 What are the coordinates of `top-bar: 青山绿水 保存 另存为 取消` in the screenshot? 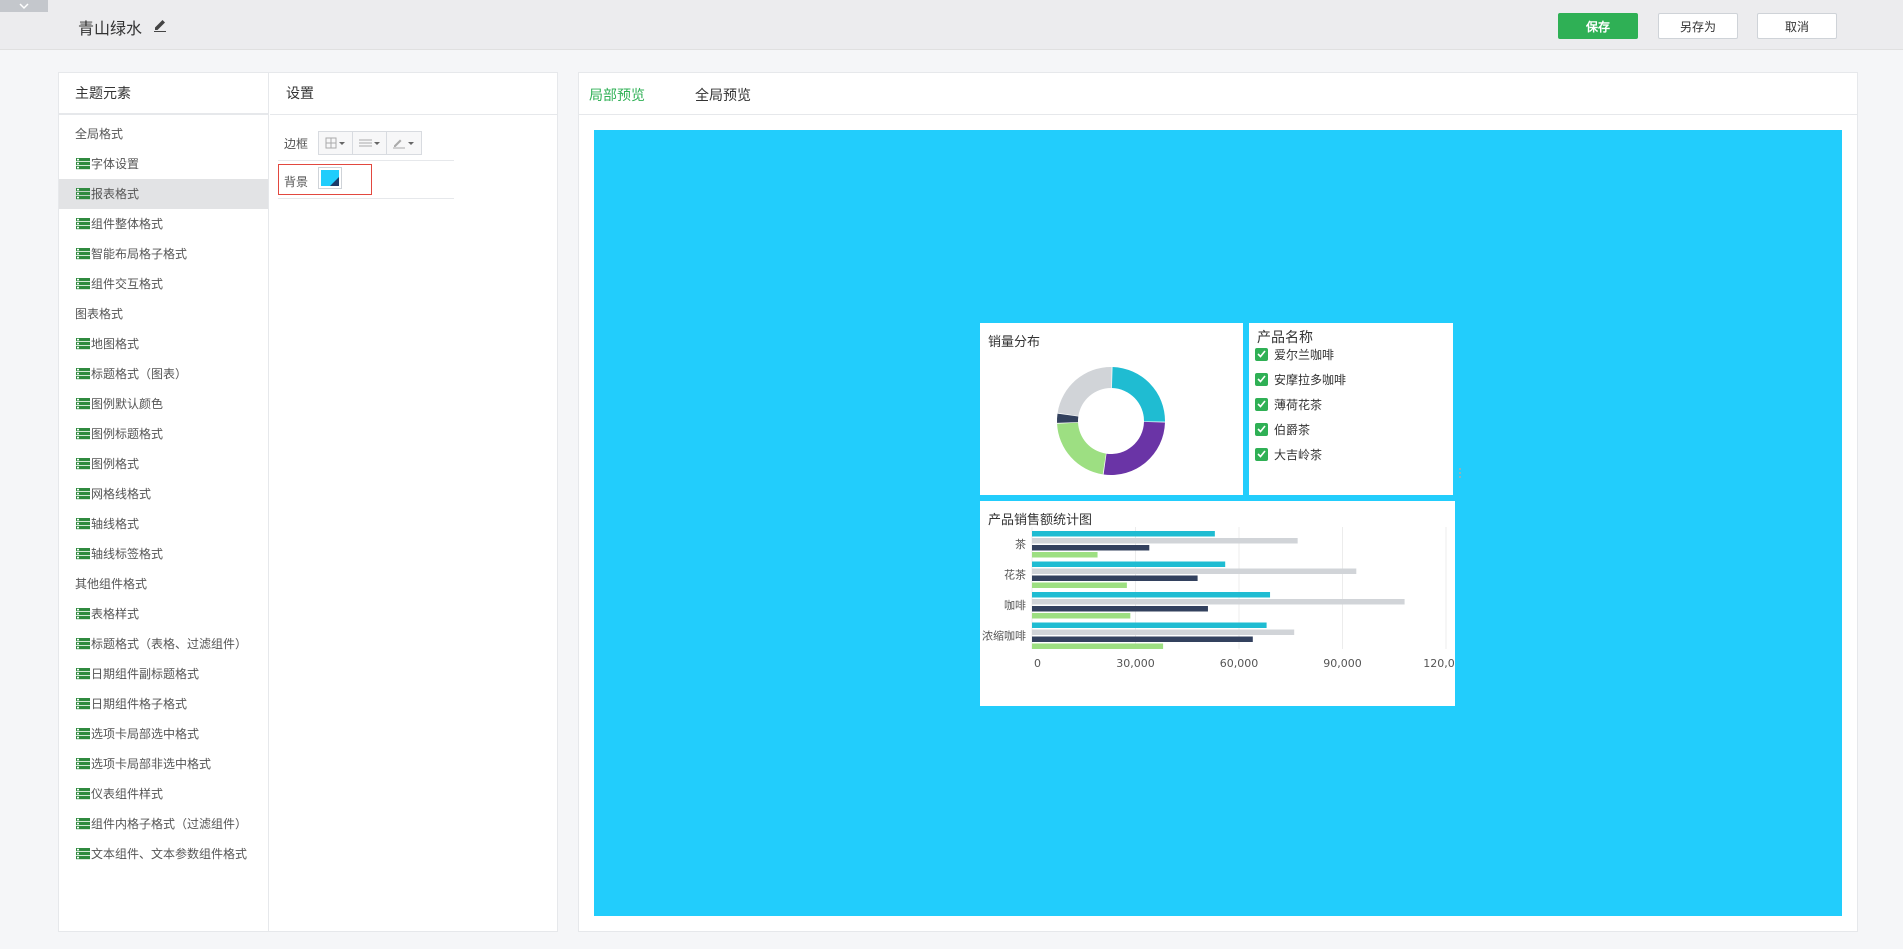 It's located at (951, 25).